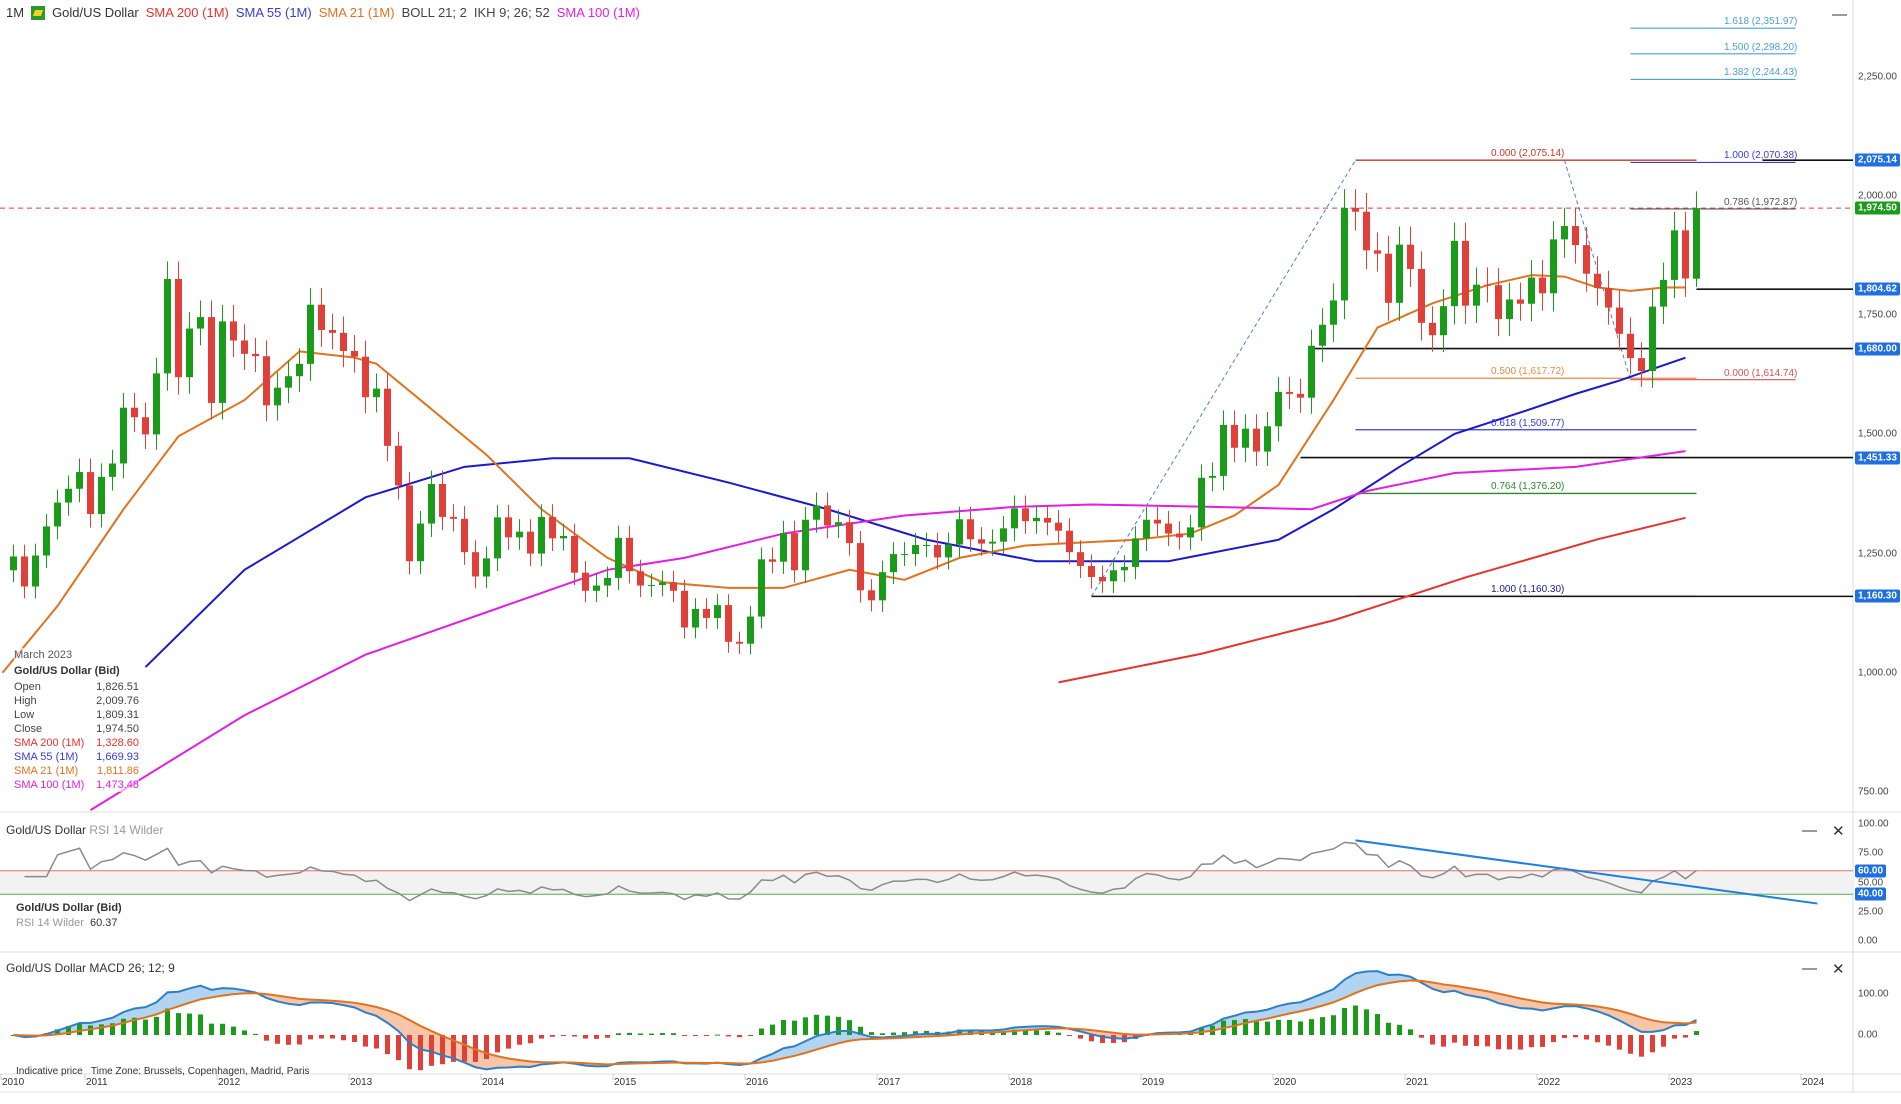 The width and height of the screenshot is (1901, 1104). I want to click on indicator-label: SMA 21 (1M), so click(356, 12).